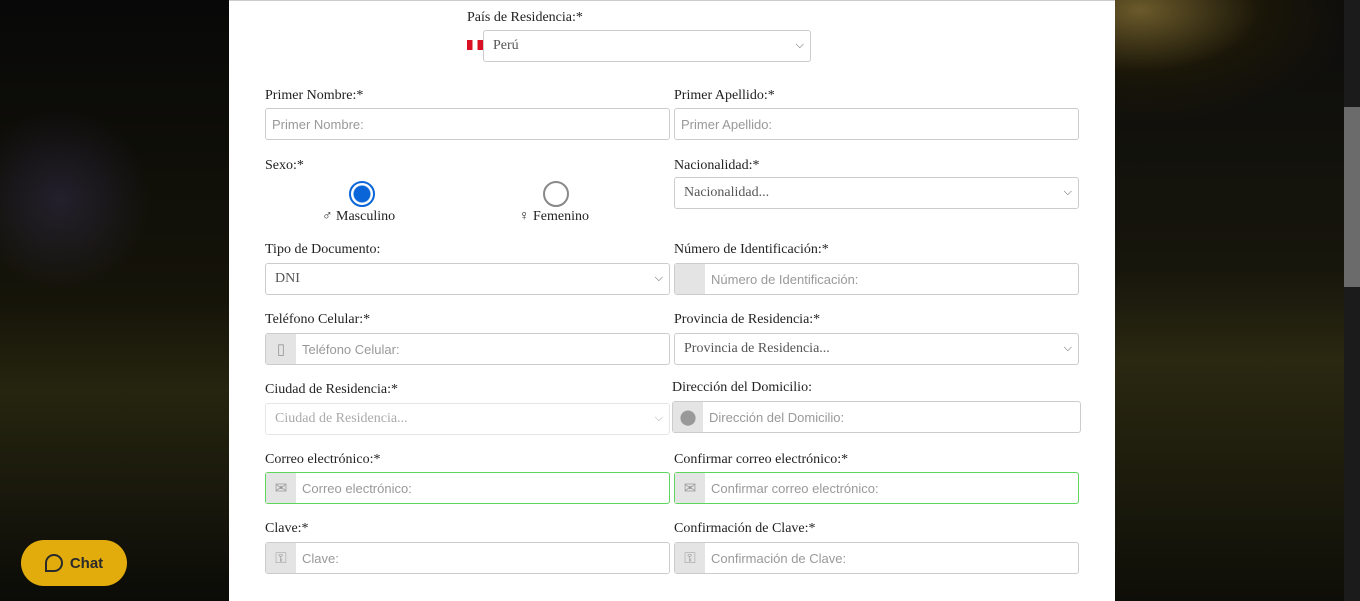 The width and height of the screenshot is (1360, 601). I want to click on clave-label: Clave:*, so click(287, 528).